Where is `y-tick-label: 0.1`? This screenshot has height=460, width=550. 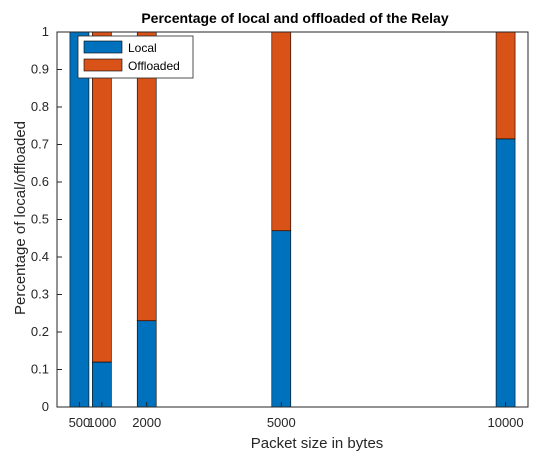 y-tick-label: 0.1 is located at coordinates (40, 369).